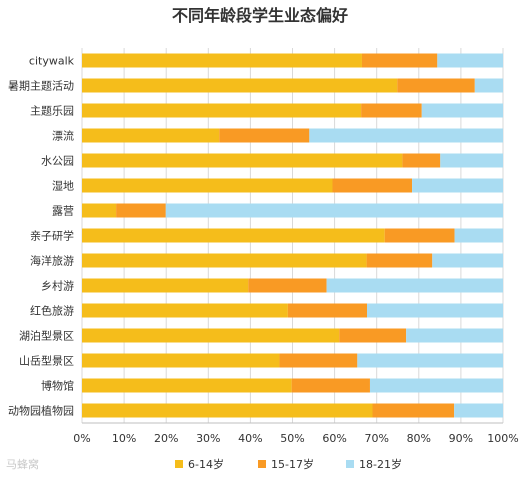 This screenshot has height=479, width=521. I want to click on watermark-logo: 马蜂窝, so click(22, 464).